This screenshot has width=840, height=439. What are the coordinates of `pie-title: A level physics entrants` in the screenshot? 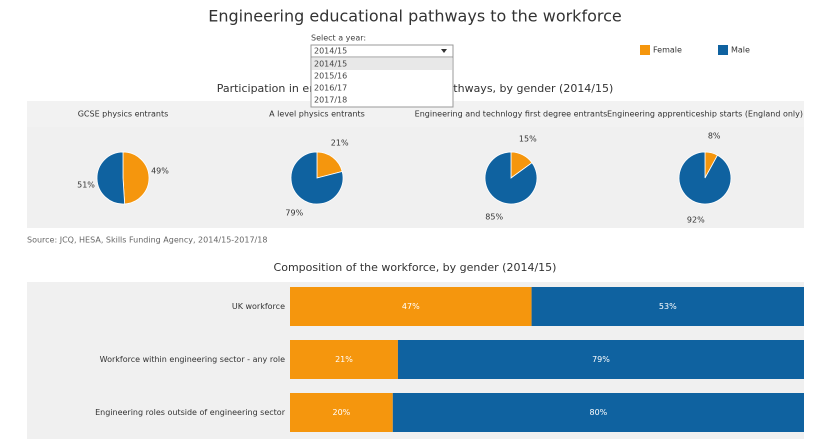 It's located at (317, 114).